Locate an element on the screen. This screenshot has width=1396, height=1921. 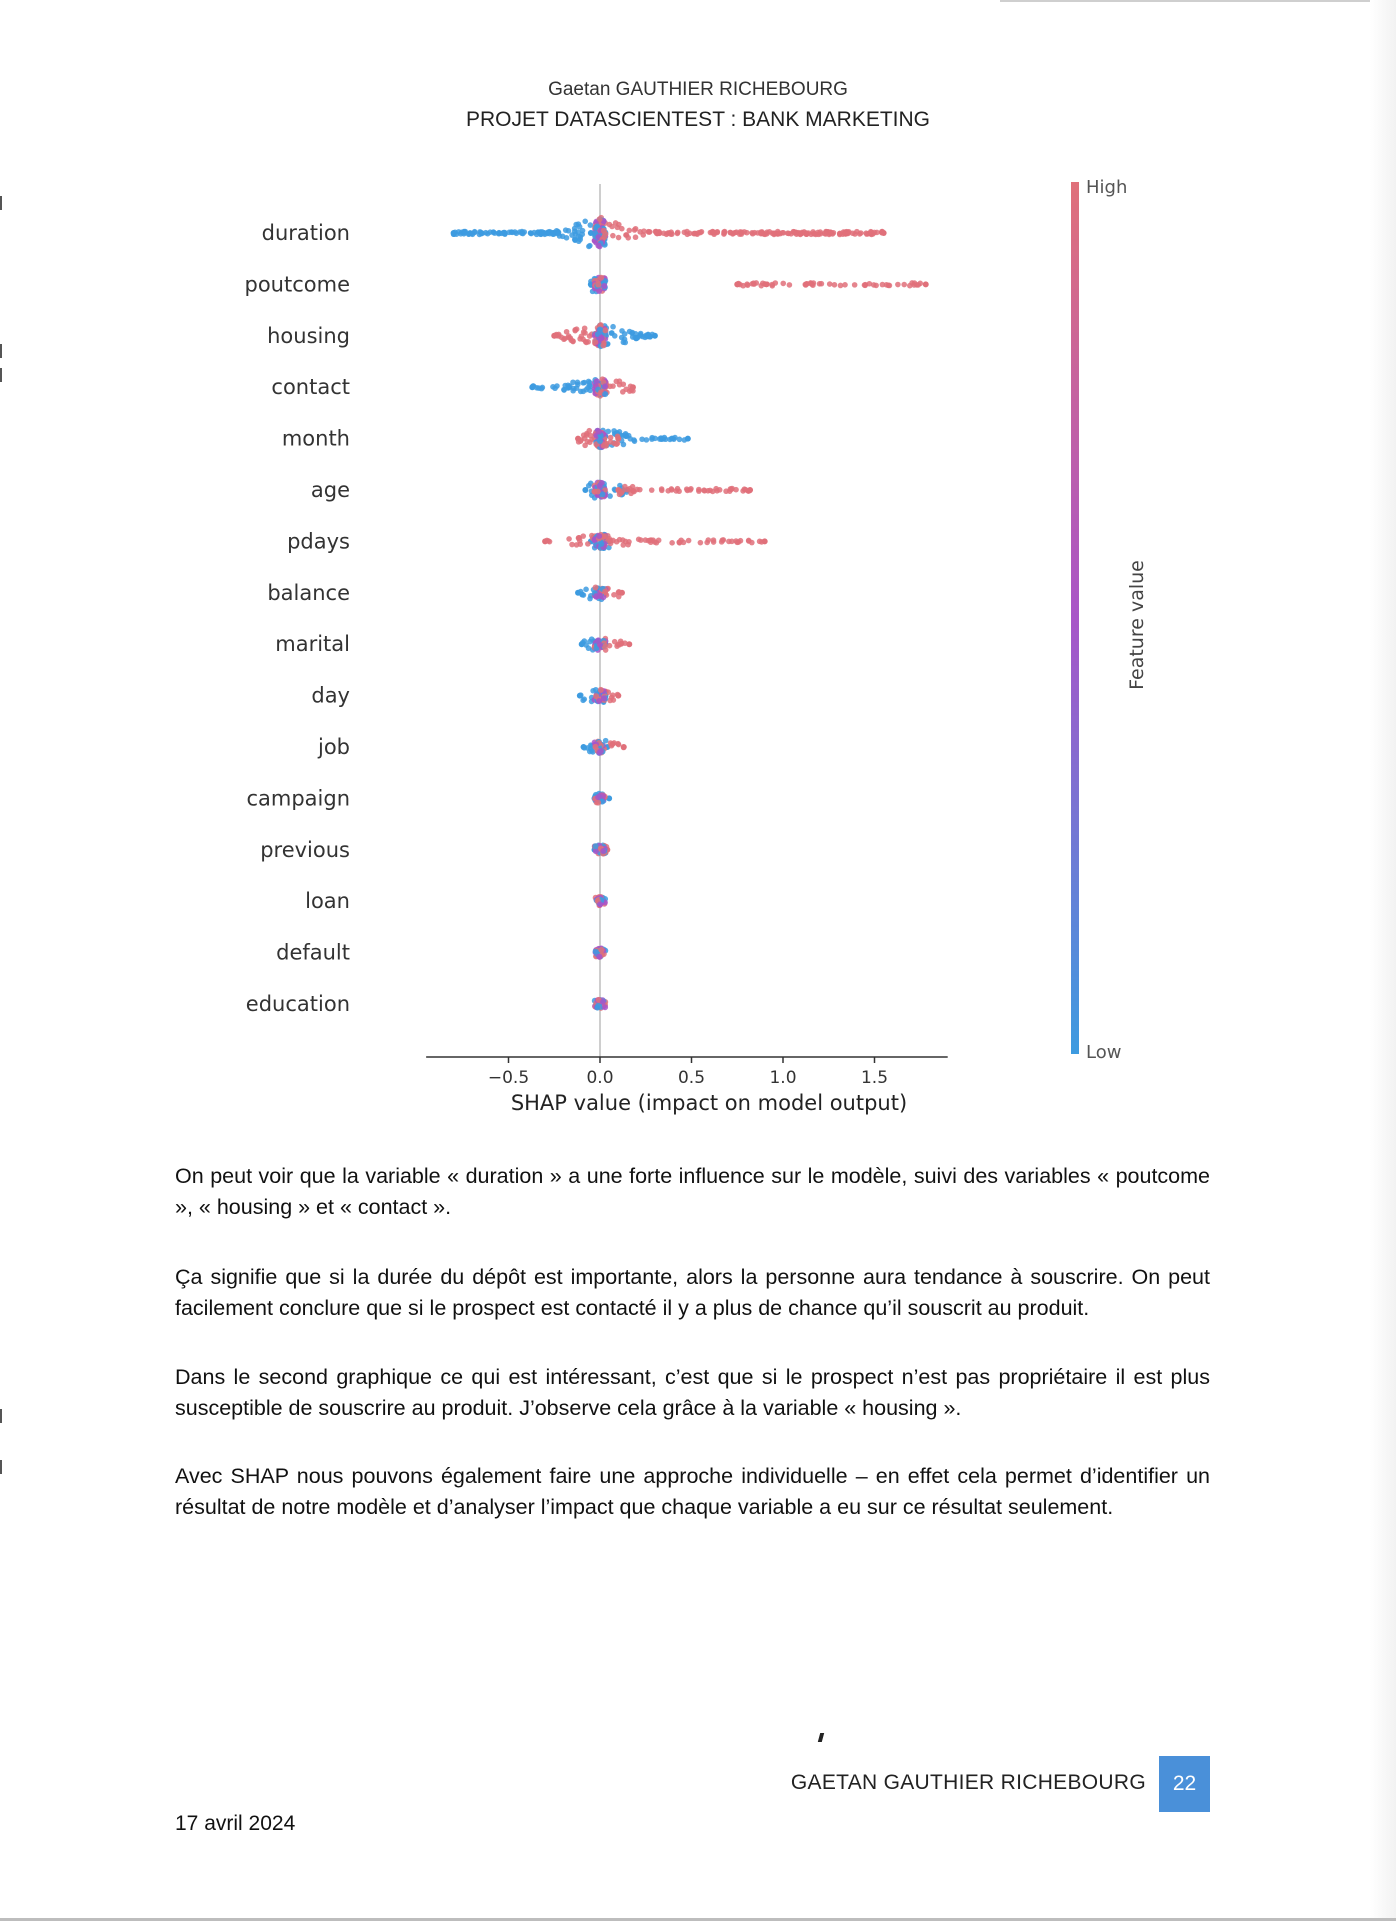
x-tick-label: 1.5 is located at coordinates (874, 1078).